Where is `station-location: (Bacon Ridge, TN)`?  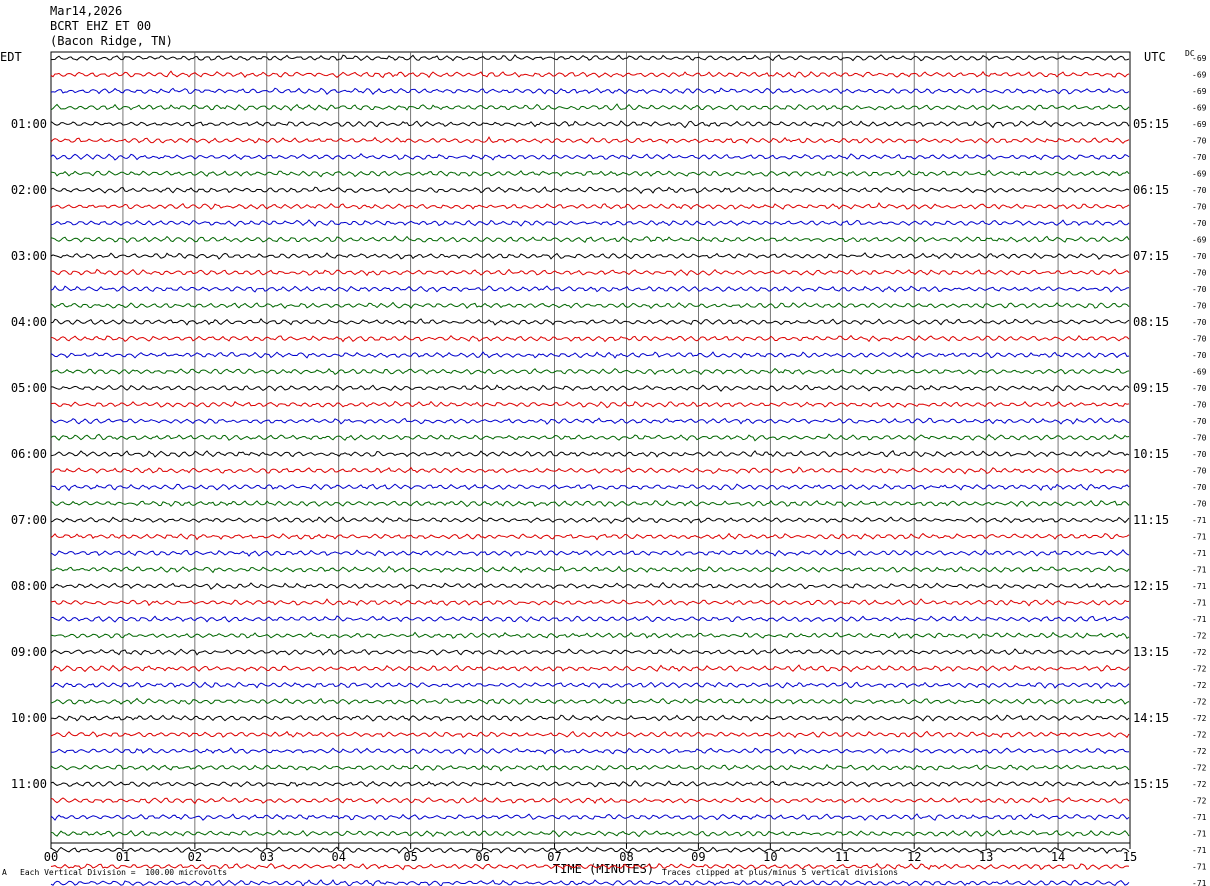
station-location: (Bacon Ridge, TN) is located at coordinates (111, 41).